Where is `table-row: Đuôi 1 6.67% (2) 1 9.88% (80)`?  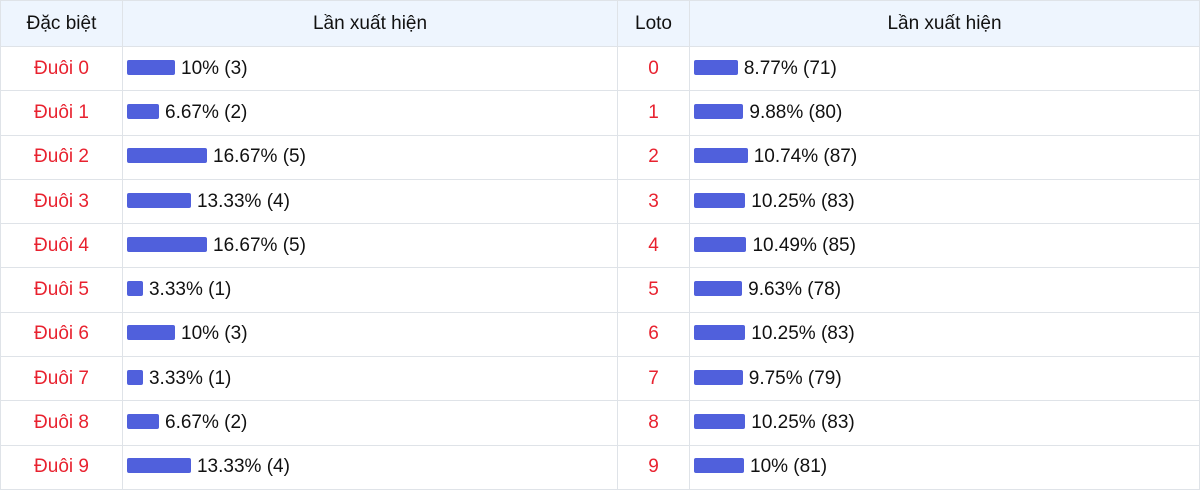
table-row: Đuôi 1 6.67% (2) 1 9.88% (80) is located at coordinates (600, 113).